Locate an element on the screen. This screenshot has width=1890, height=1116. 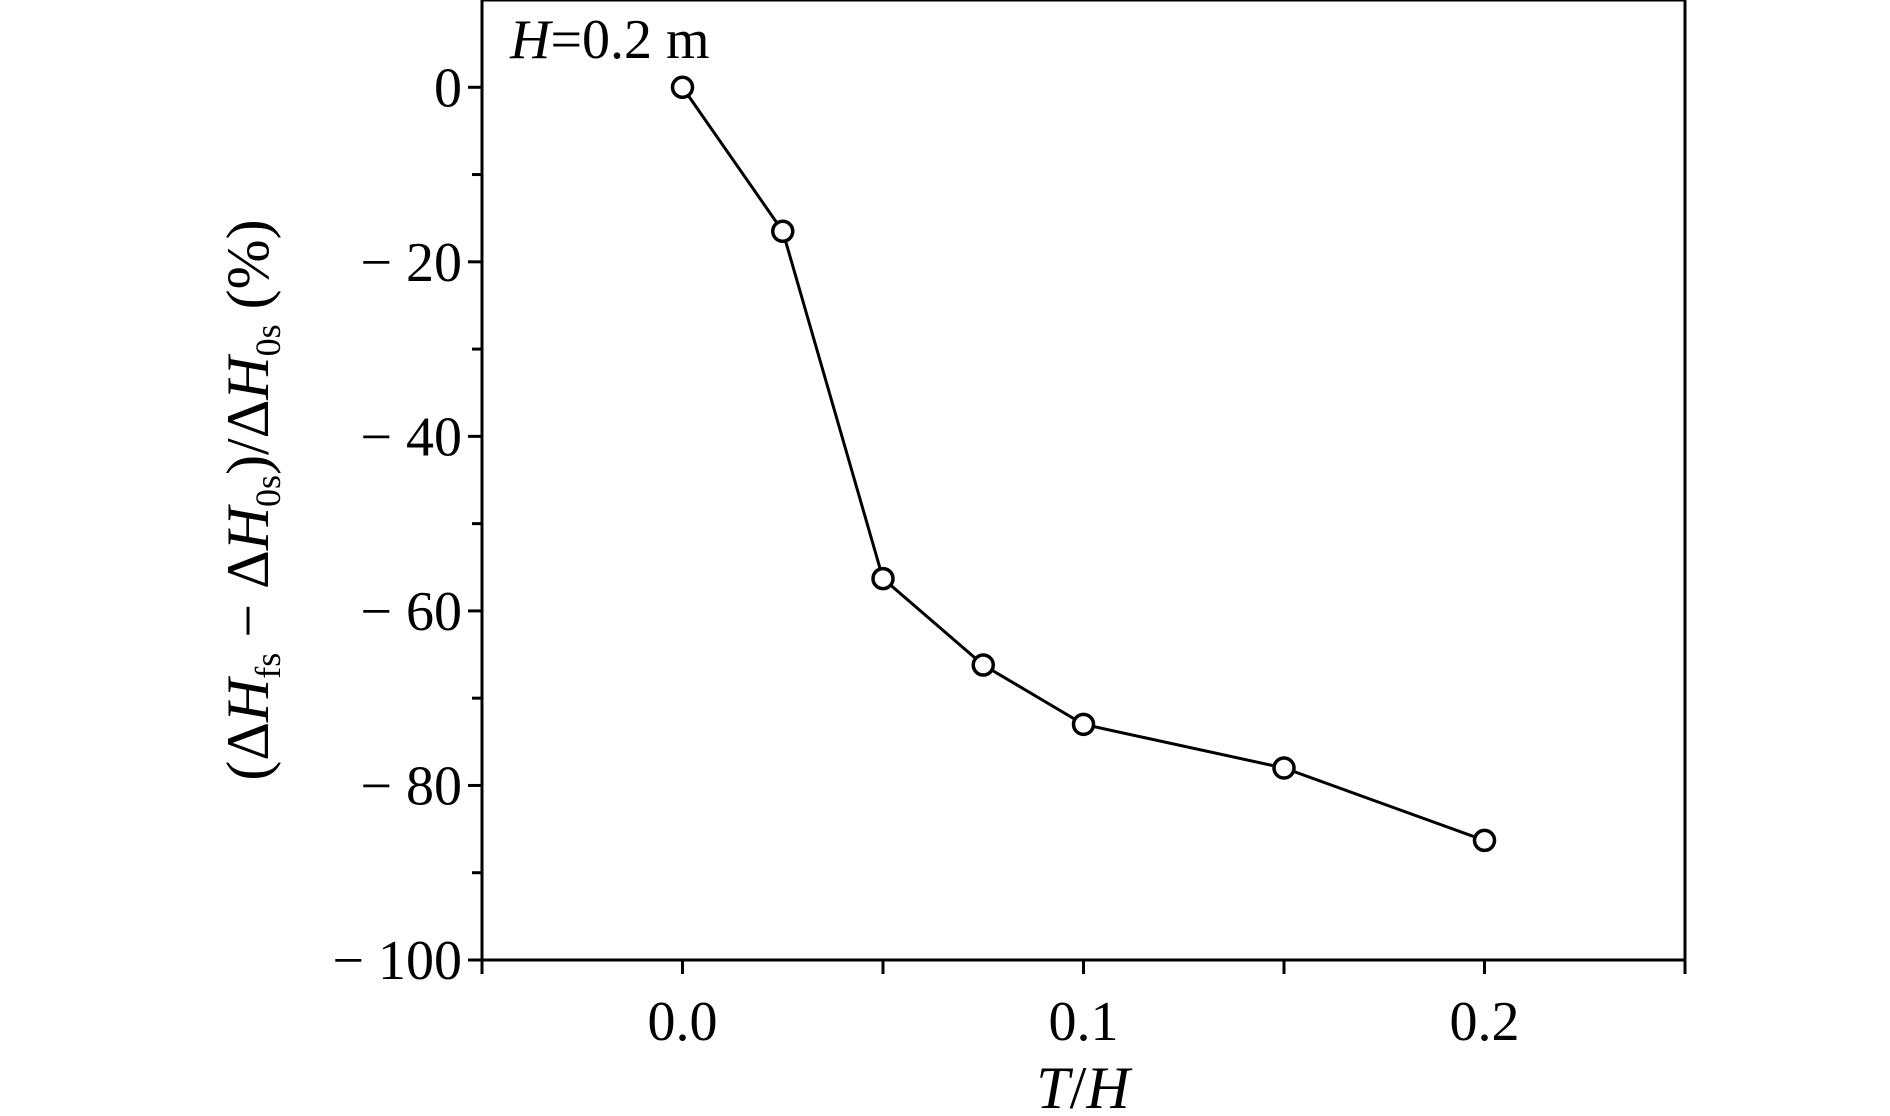
annotation-text: H=0.2 m is located at coordinates (609, 40).